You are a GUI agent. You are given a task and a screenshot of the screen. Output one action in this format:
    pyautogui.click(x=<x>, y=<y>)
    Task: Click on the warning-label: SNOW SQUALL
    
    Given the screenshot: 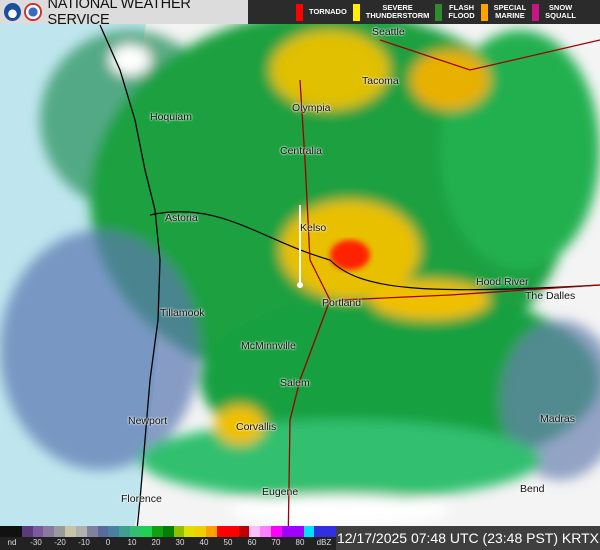 What is the action you would take?
    pyautogui.click(x=561, y=11)
    